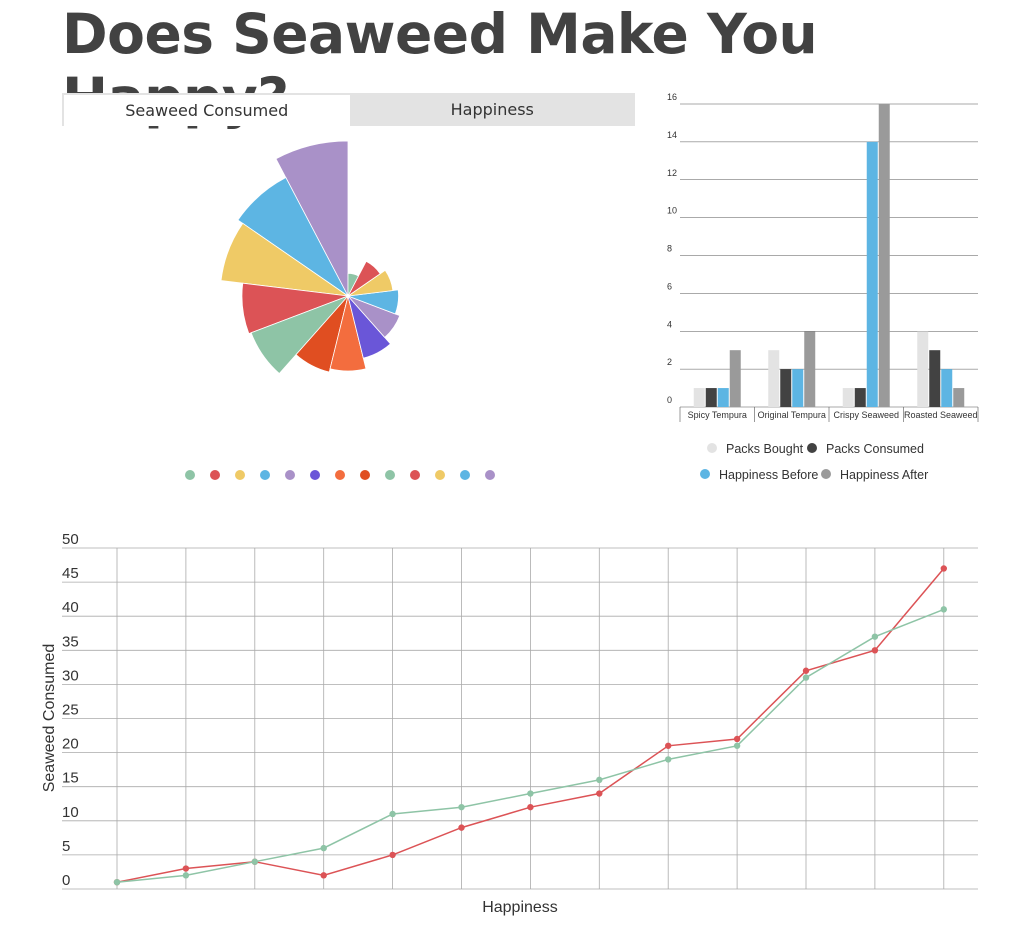 The height and width of the screenshot is (936, 1024). Describe the element at coordinates (768, 475) in the screenshot. I see `legend-label: Happiness Before` at that location.